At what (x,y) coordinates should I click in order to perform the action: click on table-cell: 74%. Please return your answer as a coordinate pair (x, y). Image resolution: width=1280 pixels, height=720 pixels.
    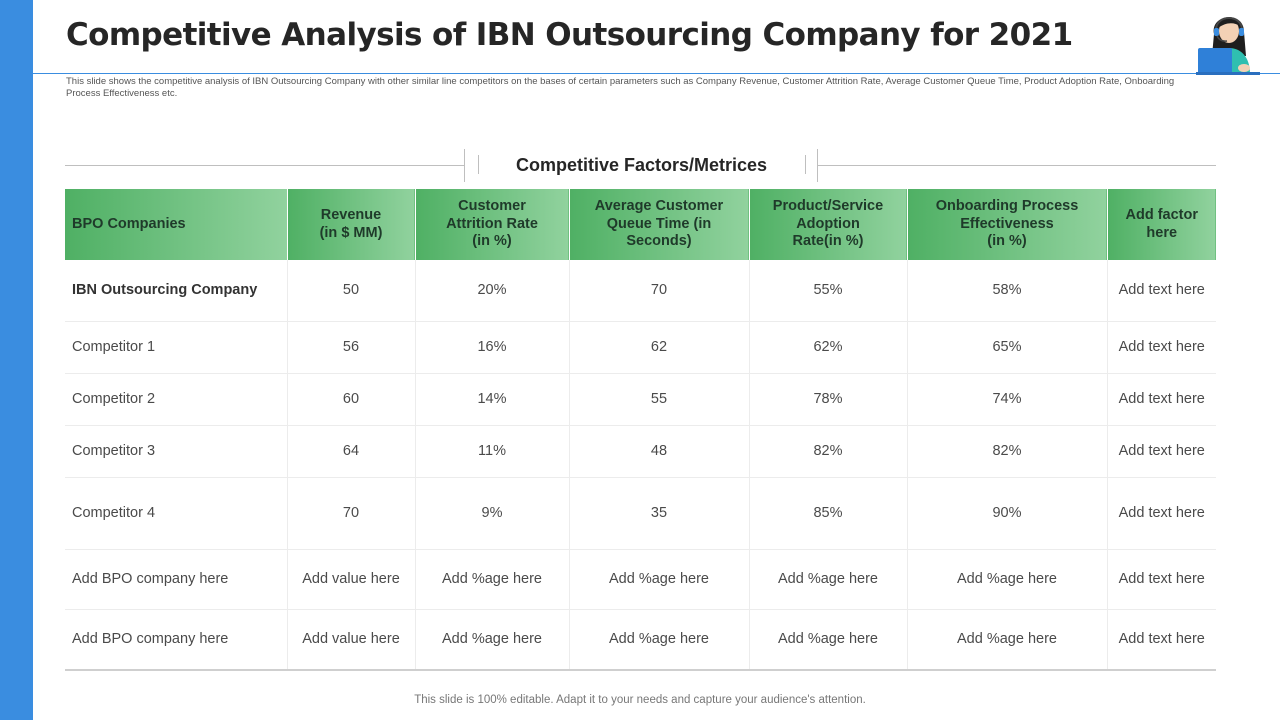
    Looking at the image, I should click on (1007, 399).